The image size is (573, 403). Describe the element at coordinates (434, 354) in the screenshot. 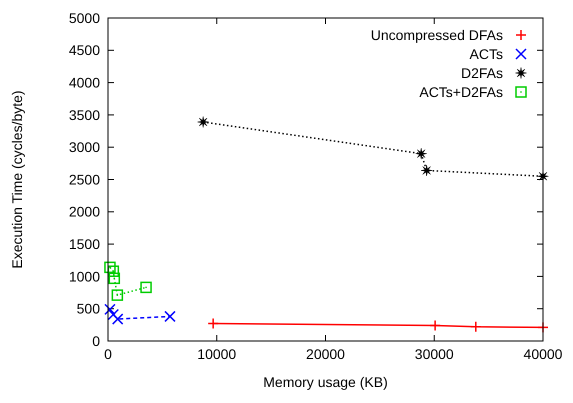

I see `x-tick-label: 30000` at that location.